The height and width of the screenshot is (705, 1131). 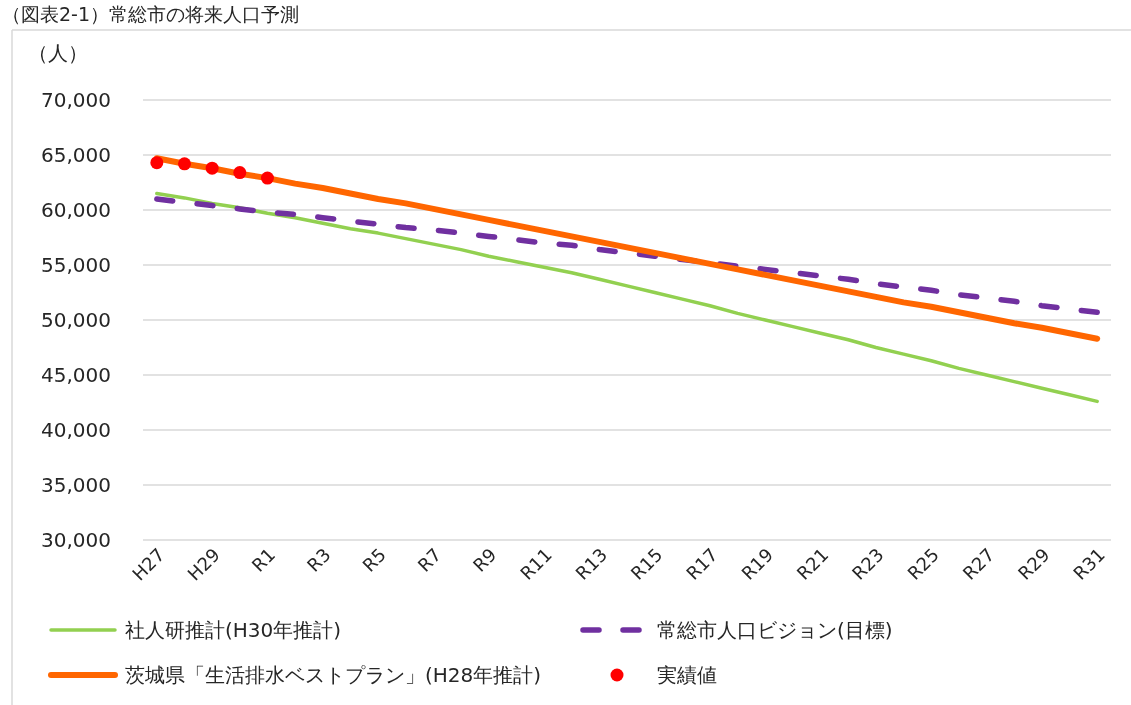 What do you see at coordinates (812, 563) in the screenshot?
I see `x-tick-label: R21` at bounding box center [812, 563].